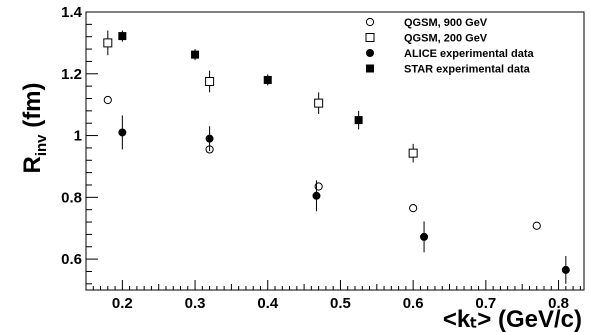 The height and width of the screenshot is (332, 589). I want to click on x-axis-title: <kₜ> (GeV/c), so click(512, 319).